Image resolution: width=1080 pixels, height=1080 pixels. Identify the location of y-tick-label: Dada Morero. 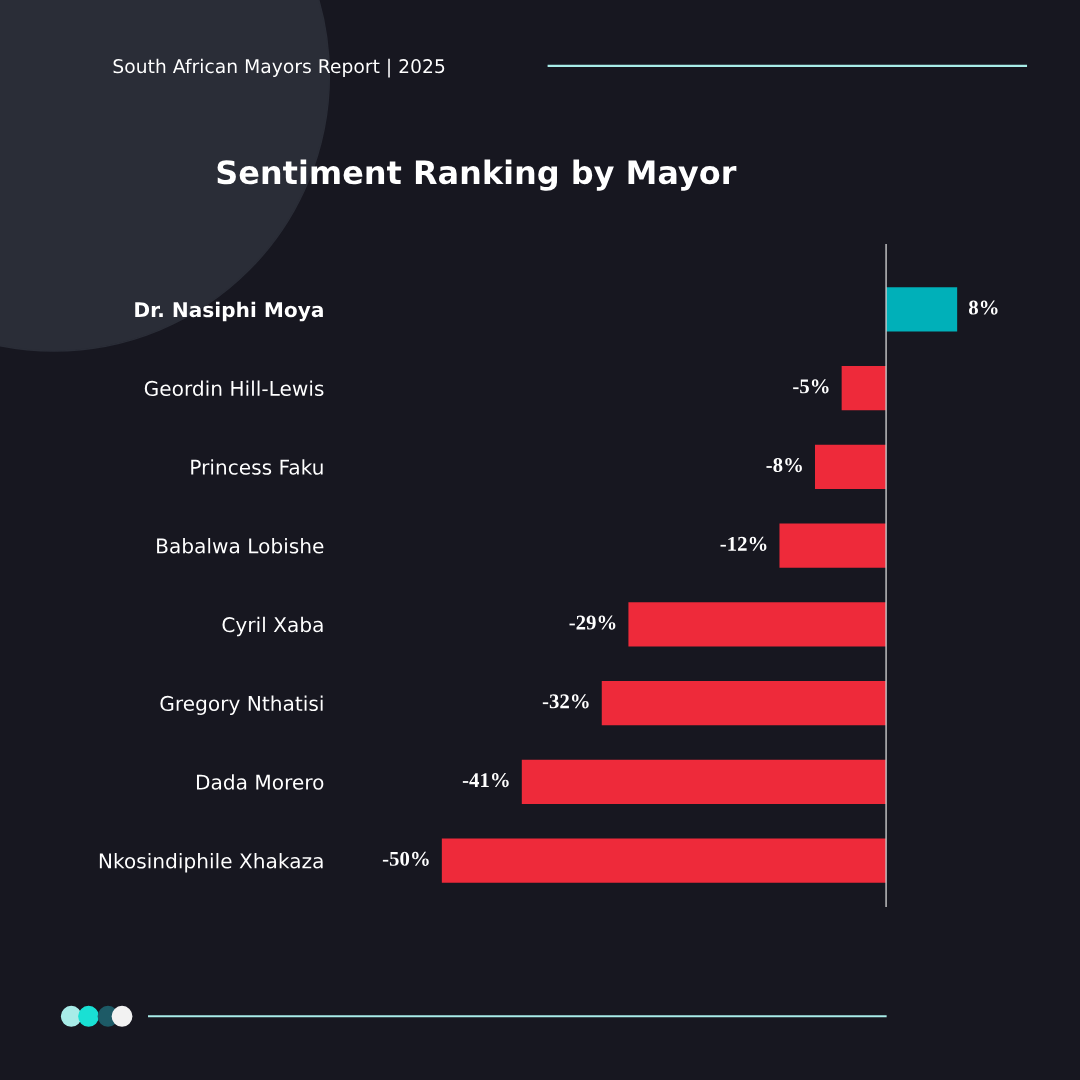
(260, 782).